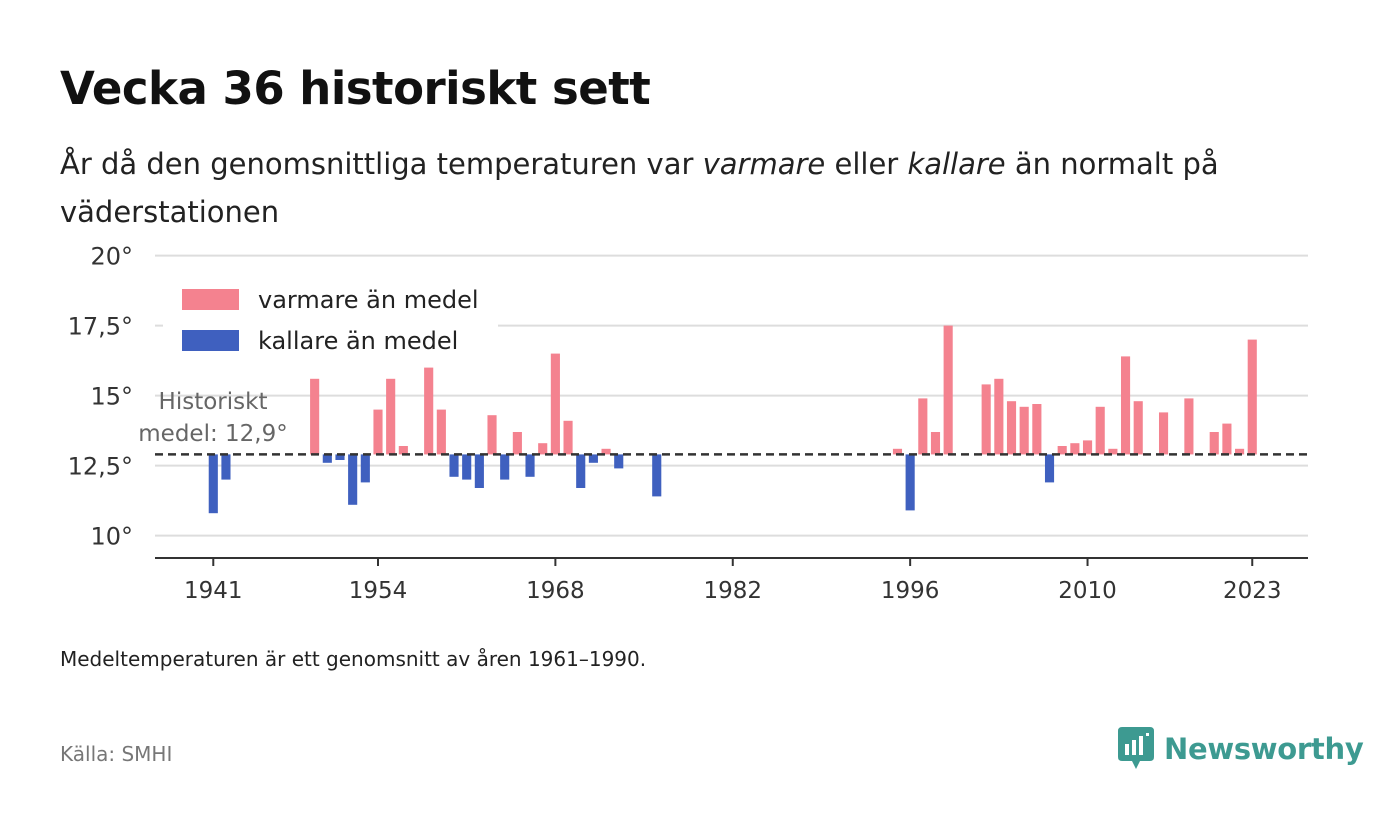 This screenshot has width=1400, height=831. Describe the element at coordinates (764, 164) in the screenshot. I see `subtitle-emphasis-warm: varmare` at that location.